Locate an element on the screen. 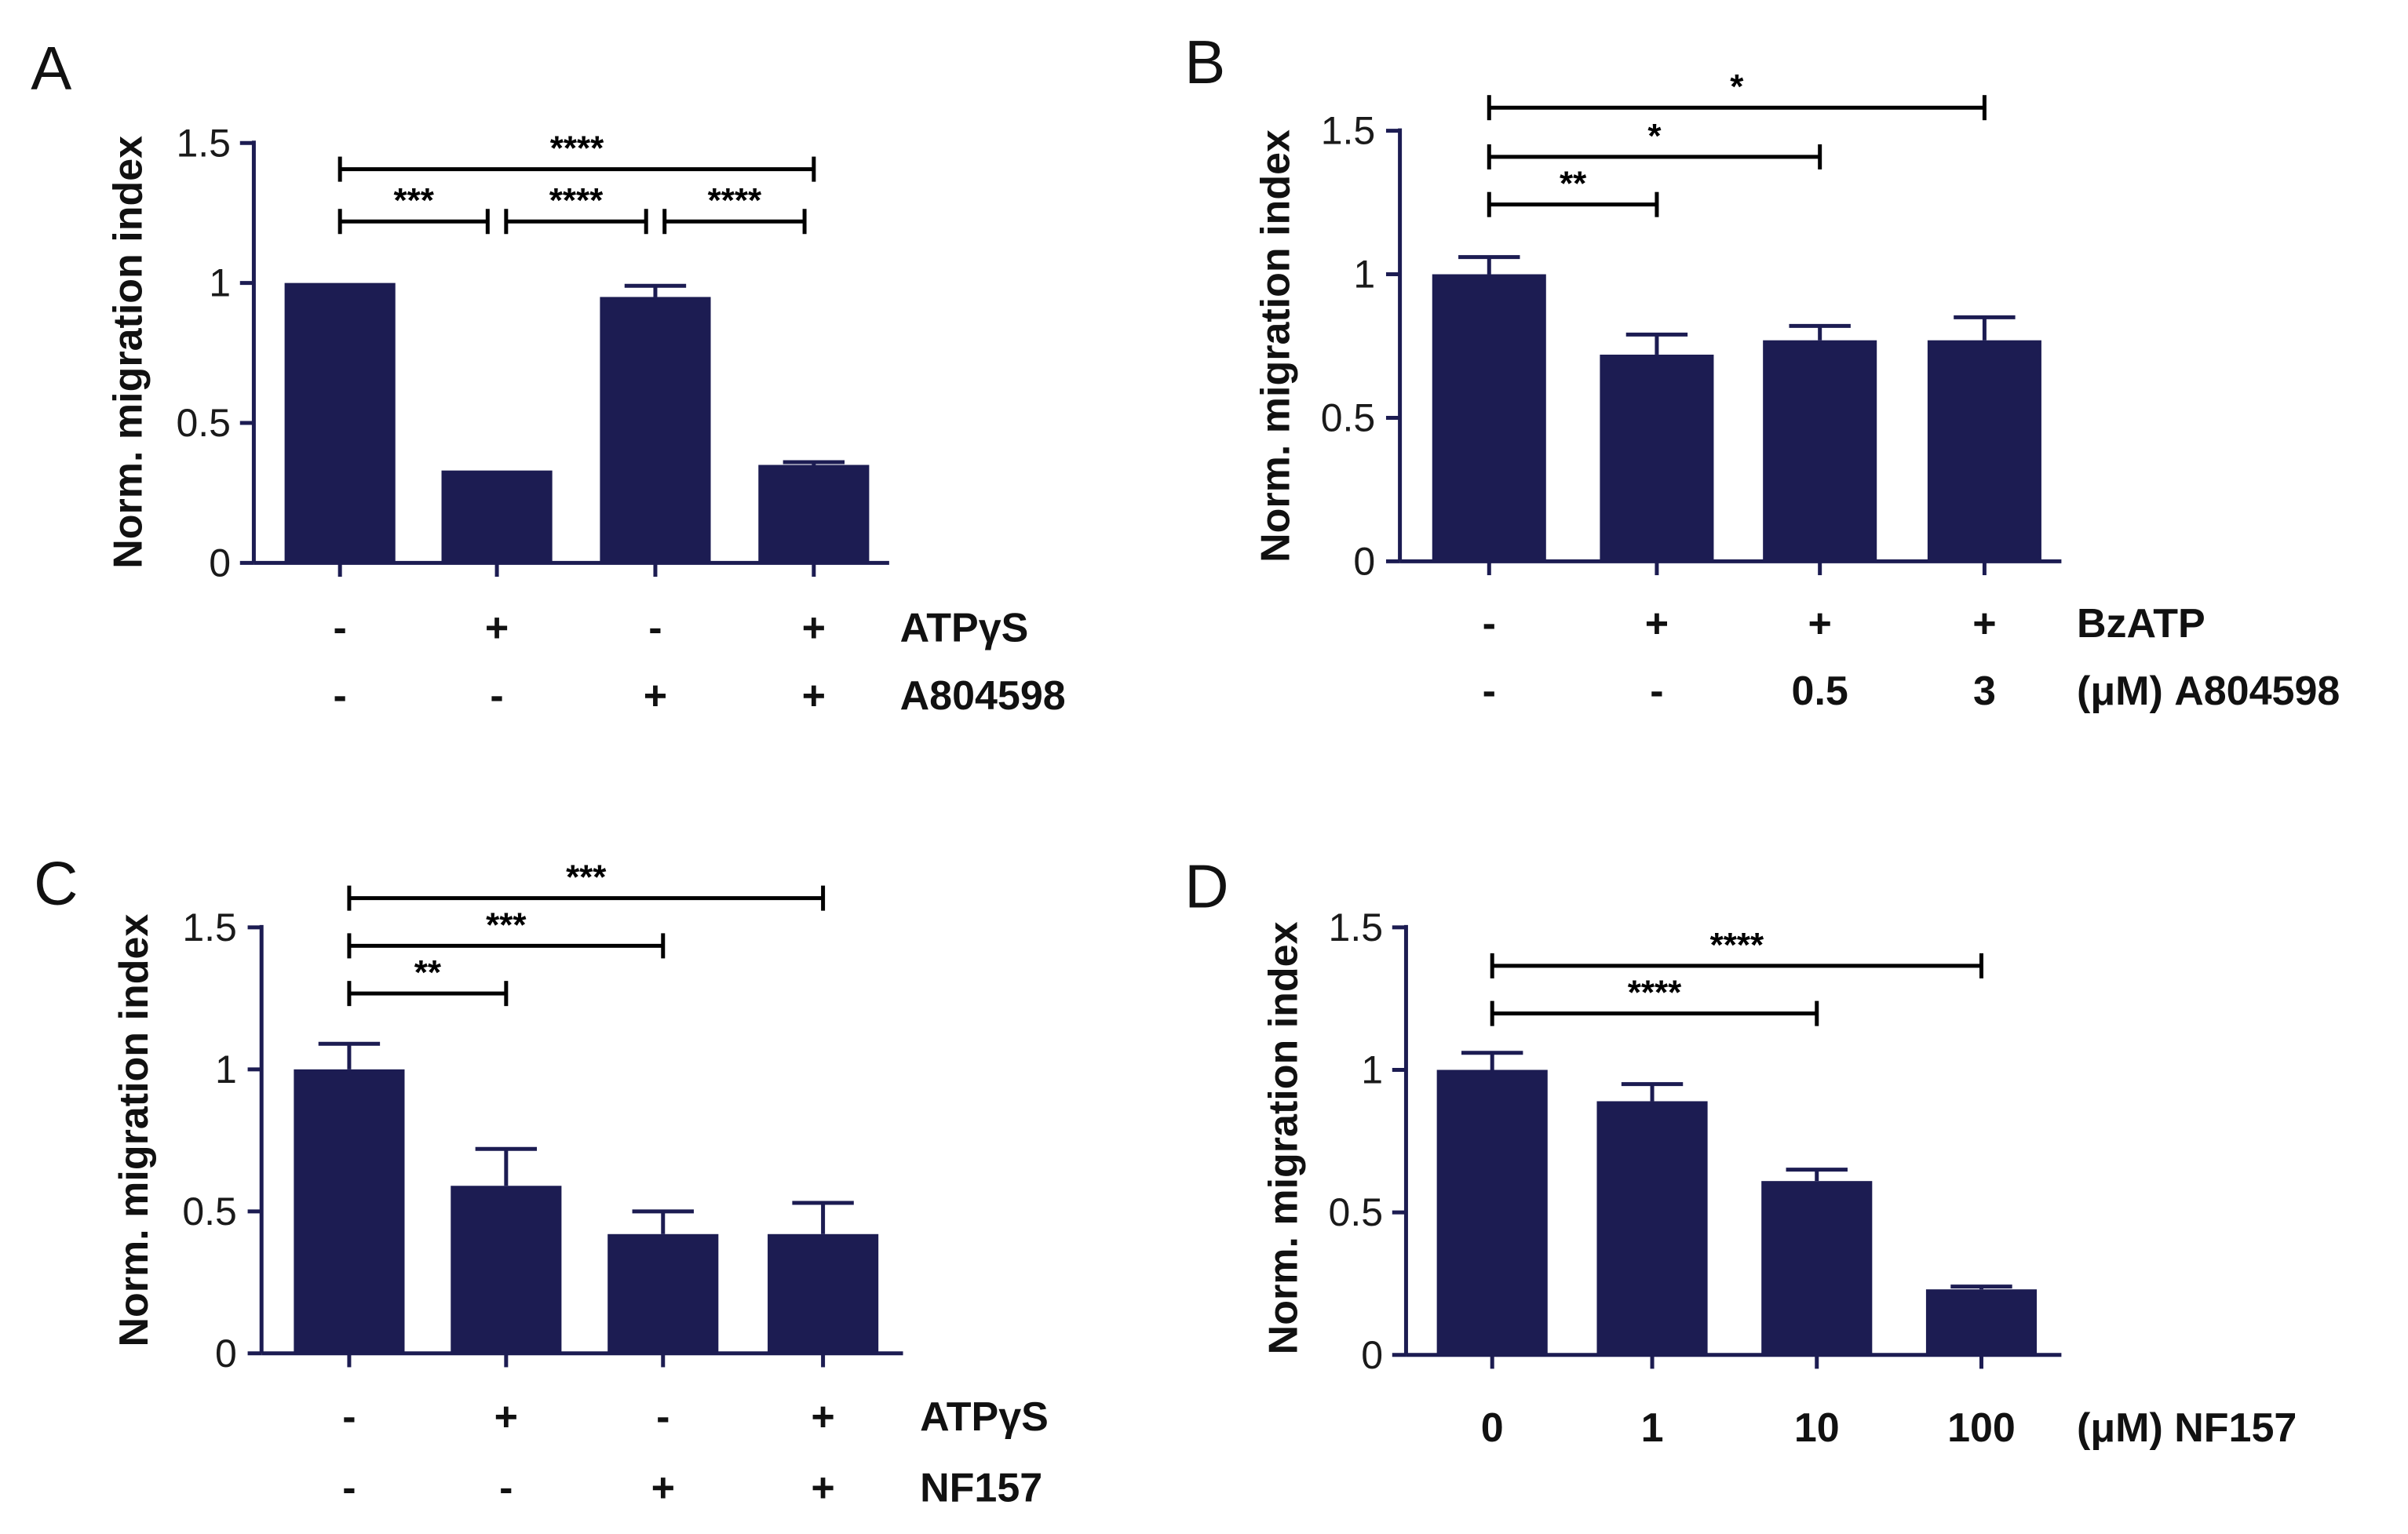 The height and width of the screenshot is (1534, 2408). panel-letter: D is located at coordinates (1206, 885).